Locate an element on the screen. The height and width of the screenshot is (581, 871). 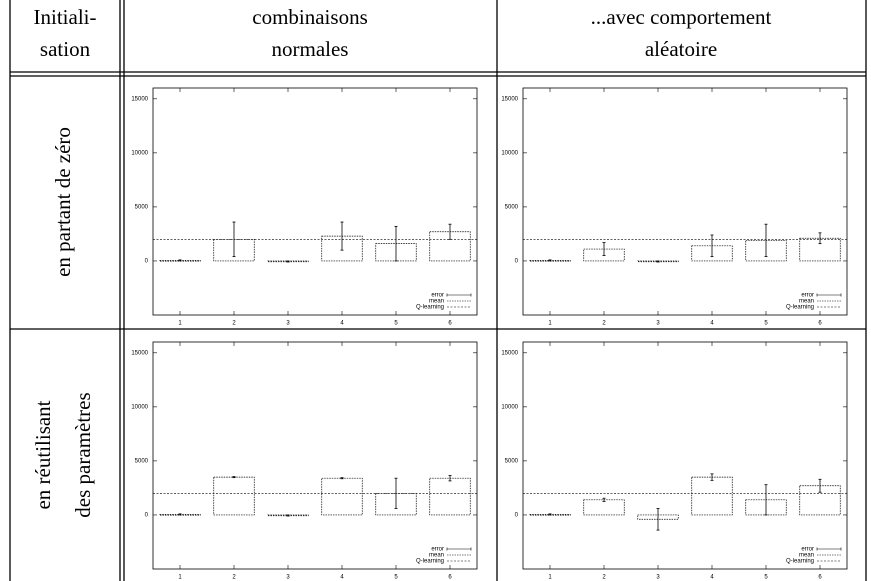
row-label: en partant de zéro is located at coordinates (63, 202).